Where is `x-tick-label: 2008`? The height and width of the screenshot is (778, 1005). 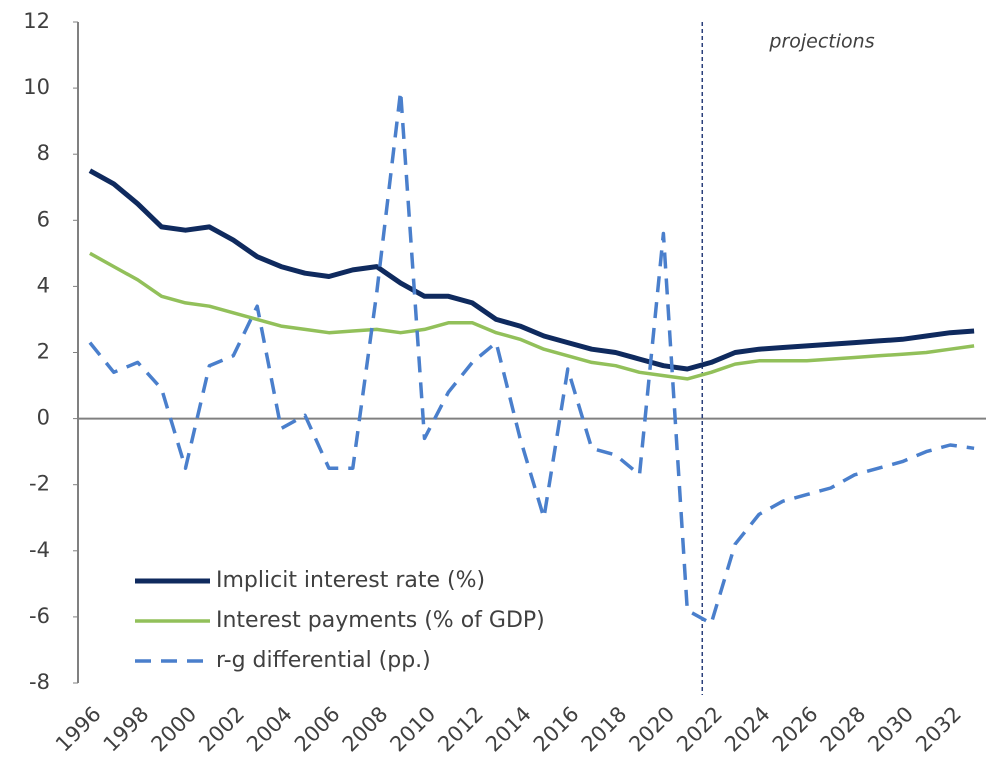 x-tick-label: 2008 is located at coordinates (365, 729).